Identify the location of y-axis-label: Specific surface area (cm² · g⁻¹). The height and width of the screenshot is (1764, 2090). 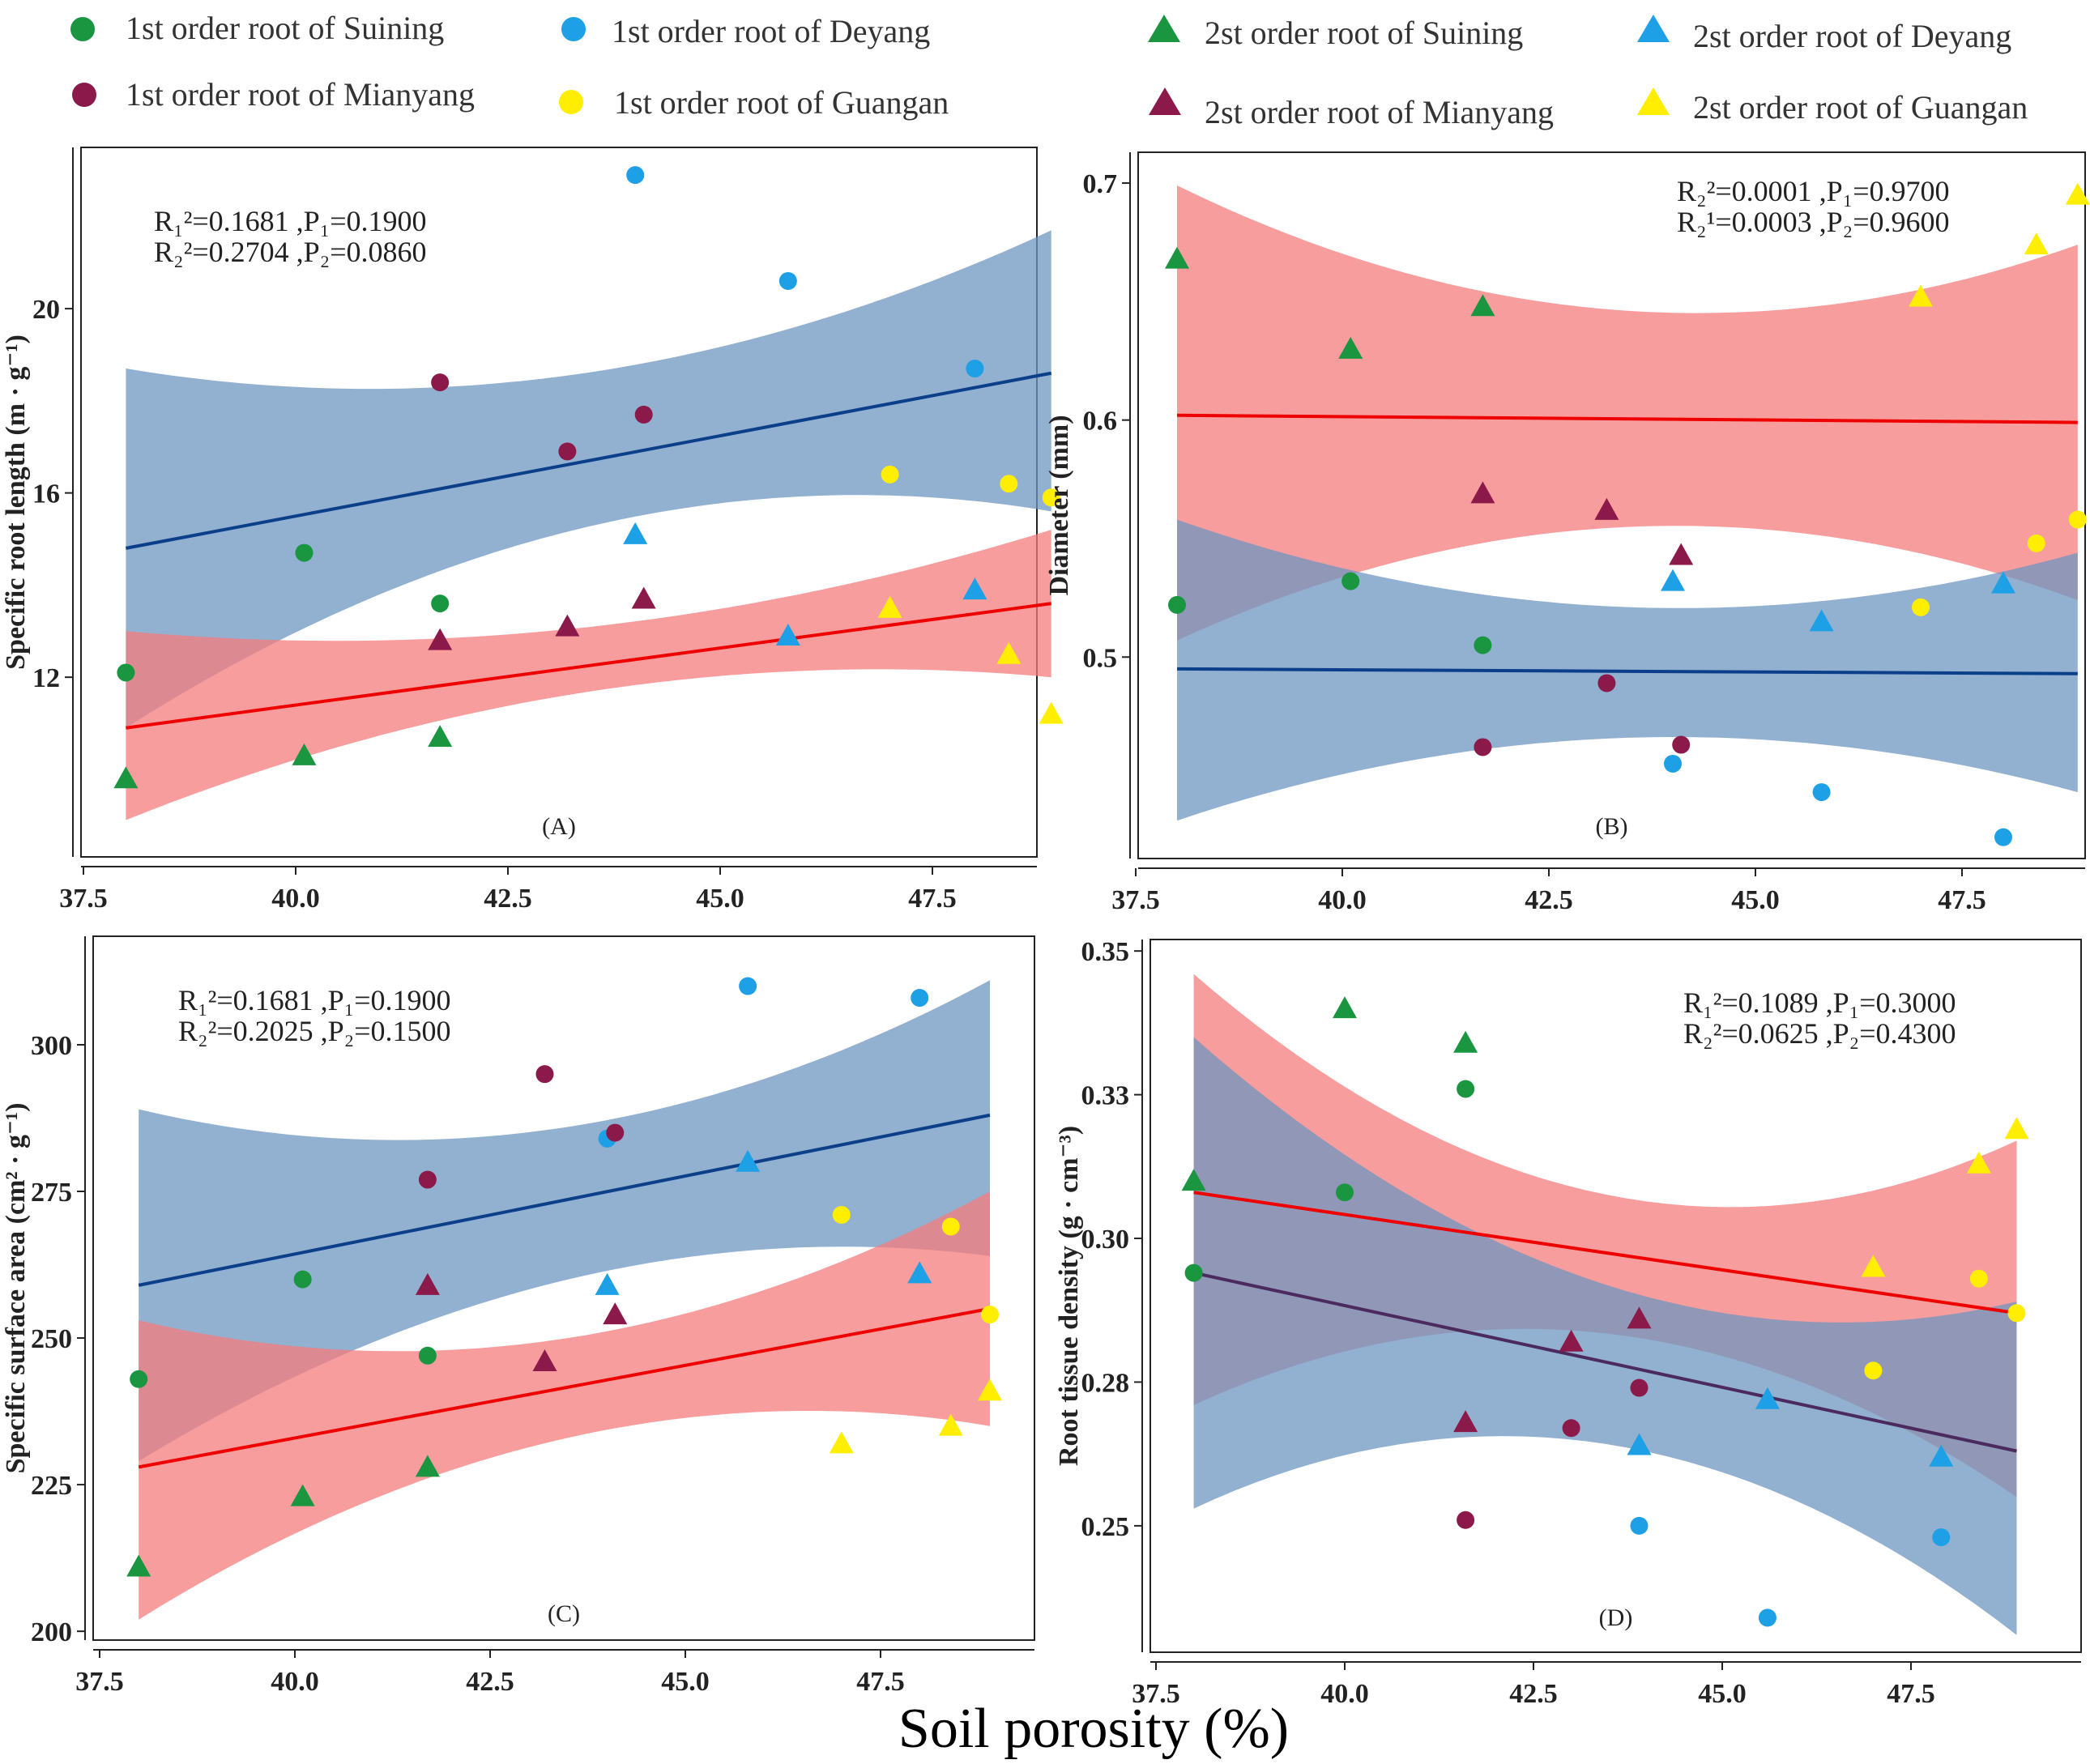
(16, 1288).